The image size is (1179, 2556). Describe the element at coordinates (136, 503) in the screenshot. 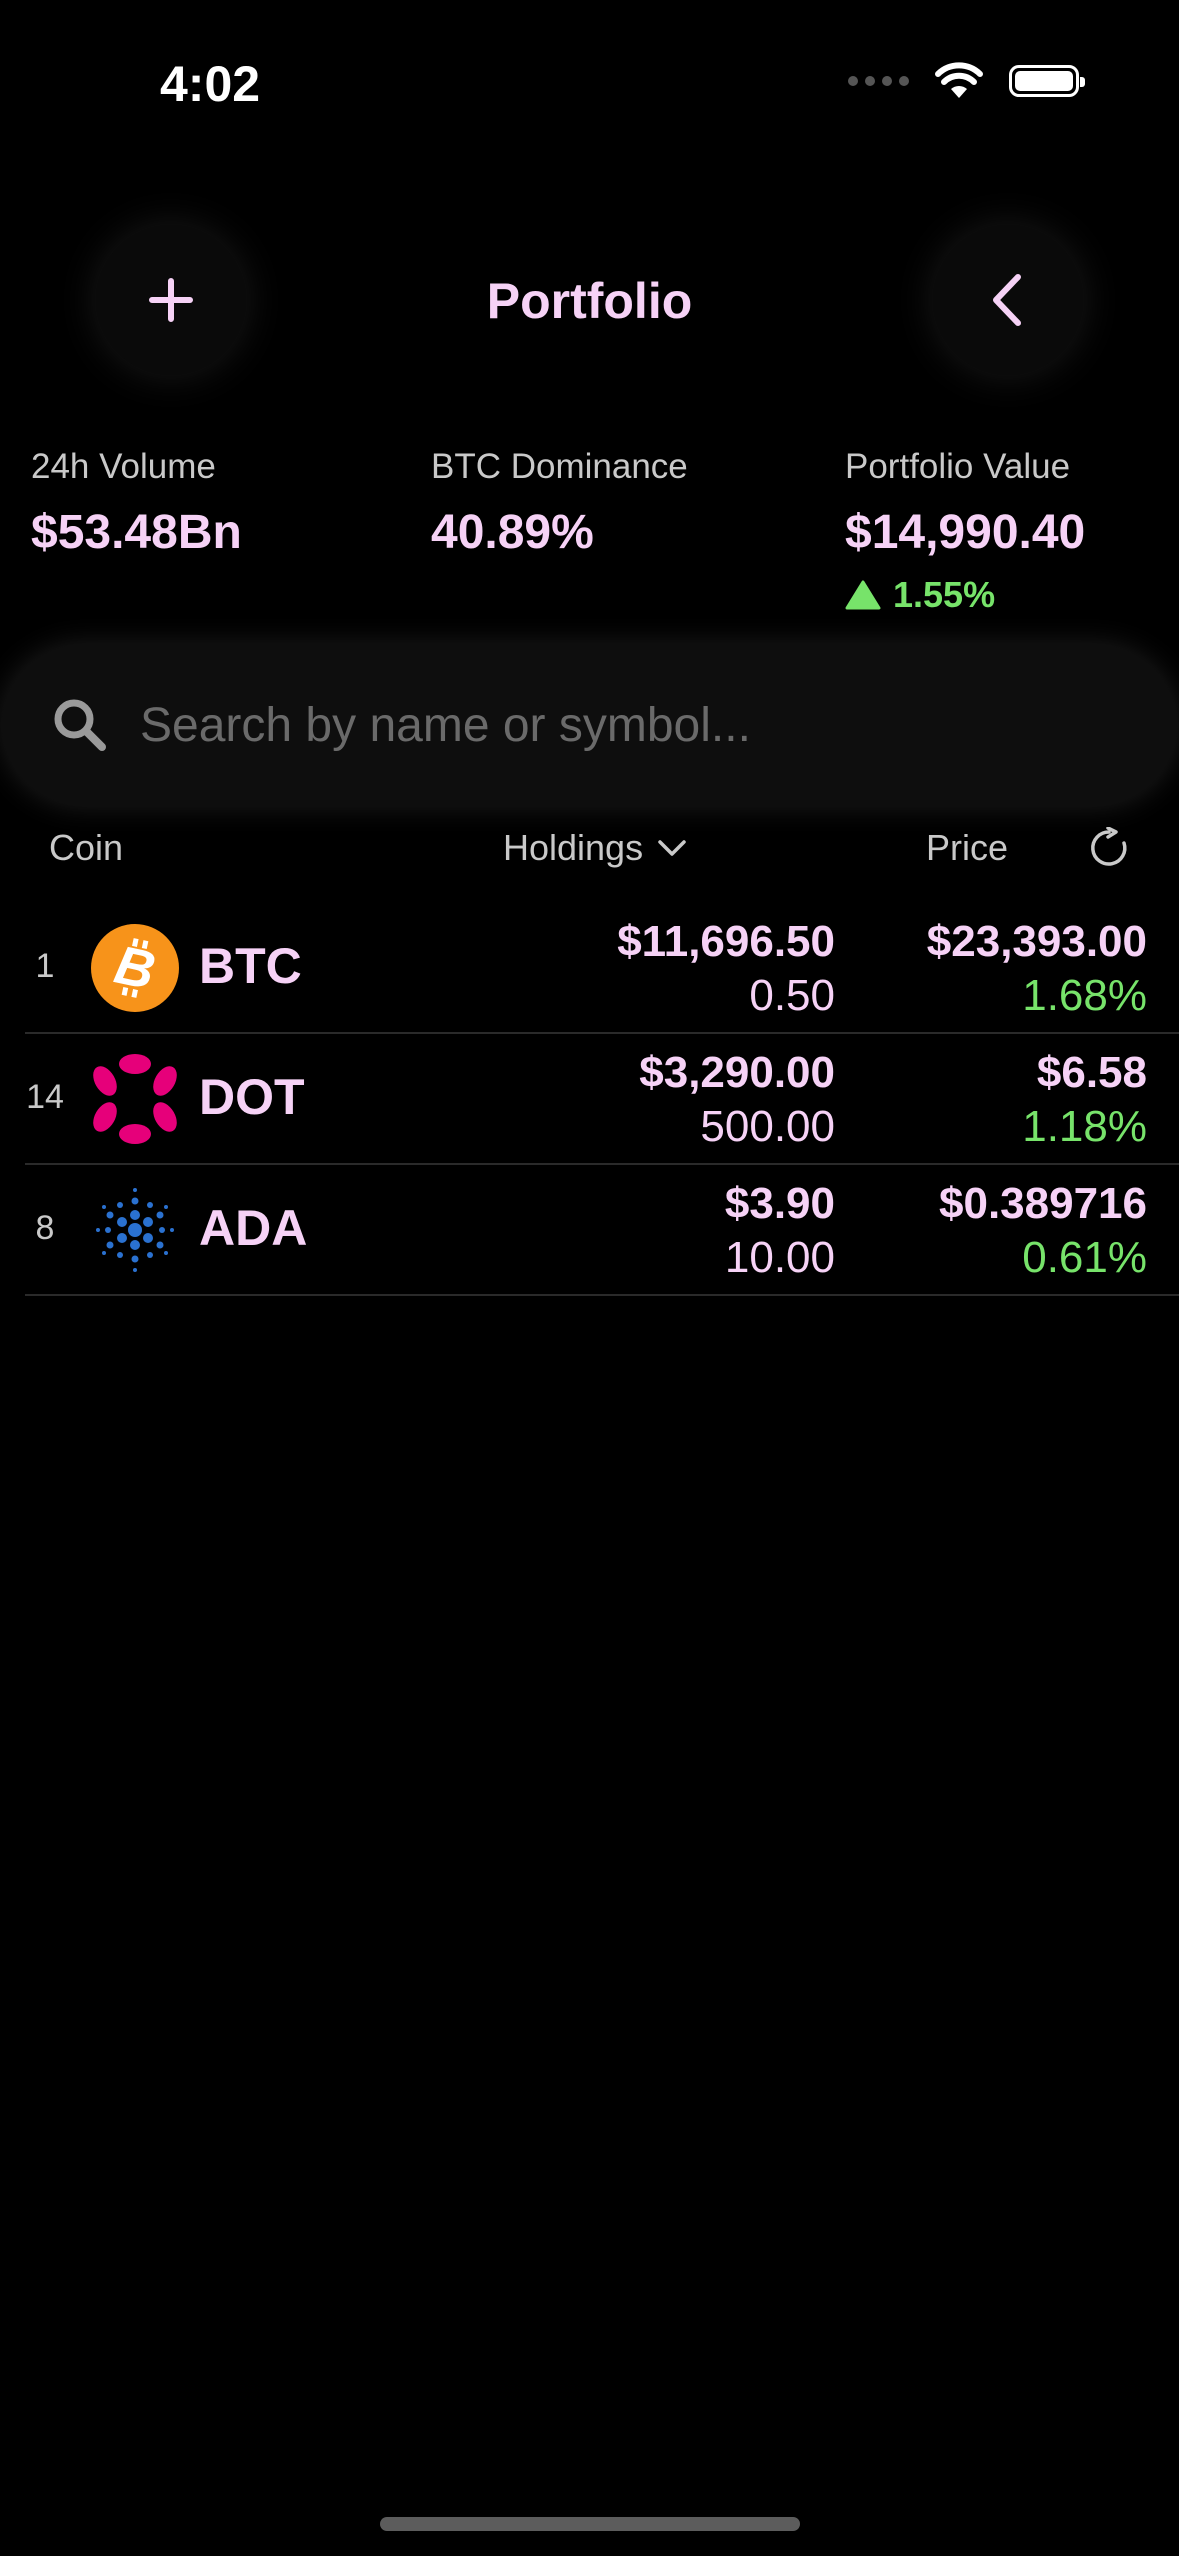

I see `stat-24h-volume: 24h Volume $53.48Bn` at that location.